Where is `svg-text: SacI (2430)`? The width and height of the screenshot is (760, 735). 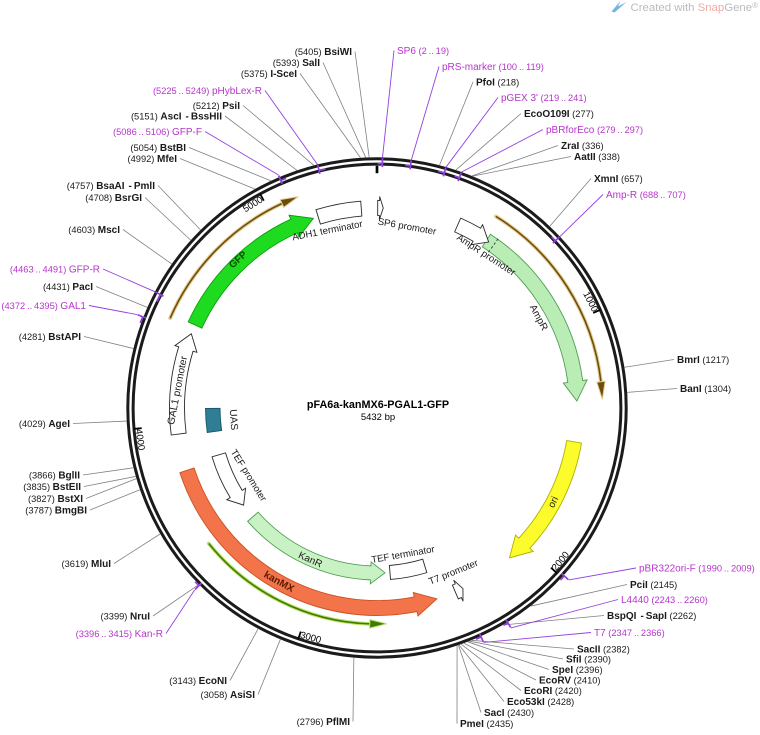
svg-text: SacI (2430) is located at coordinates (509, 713).